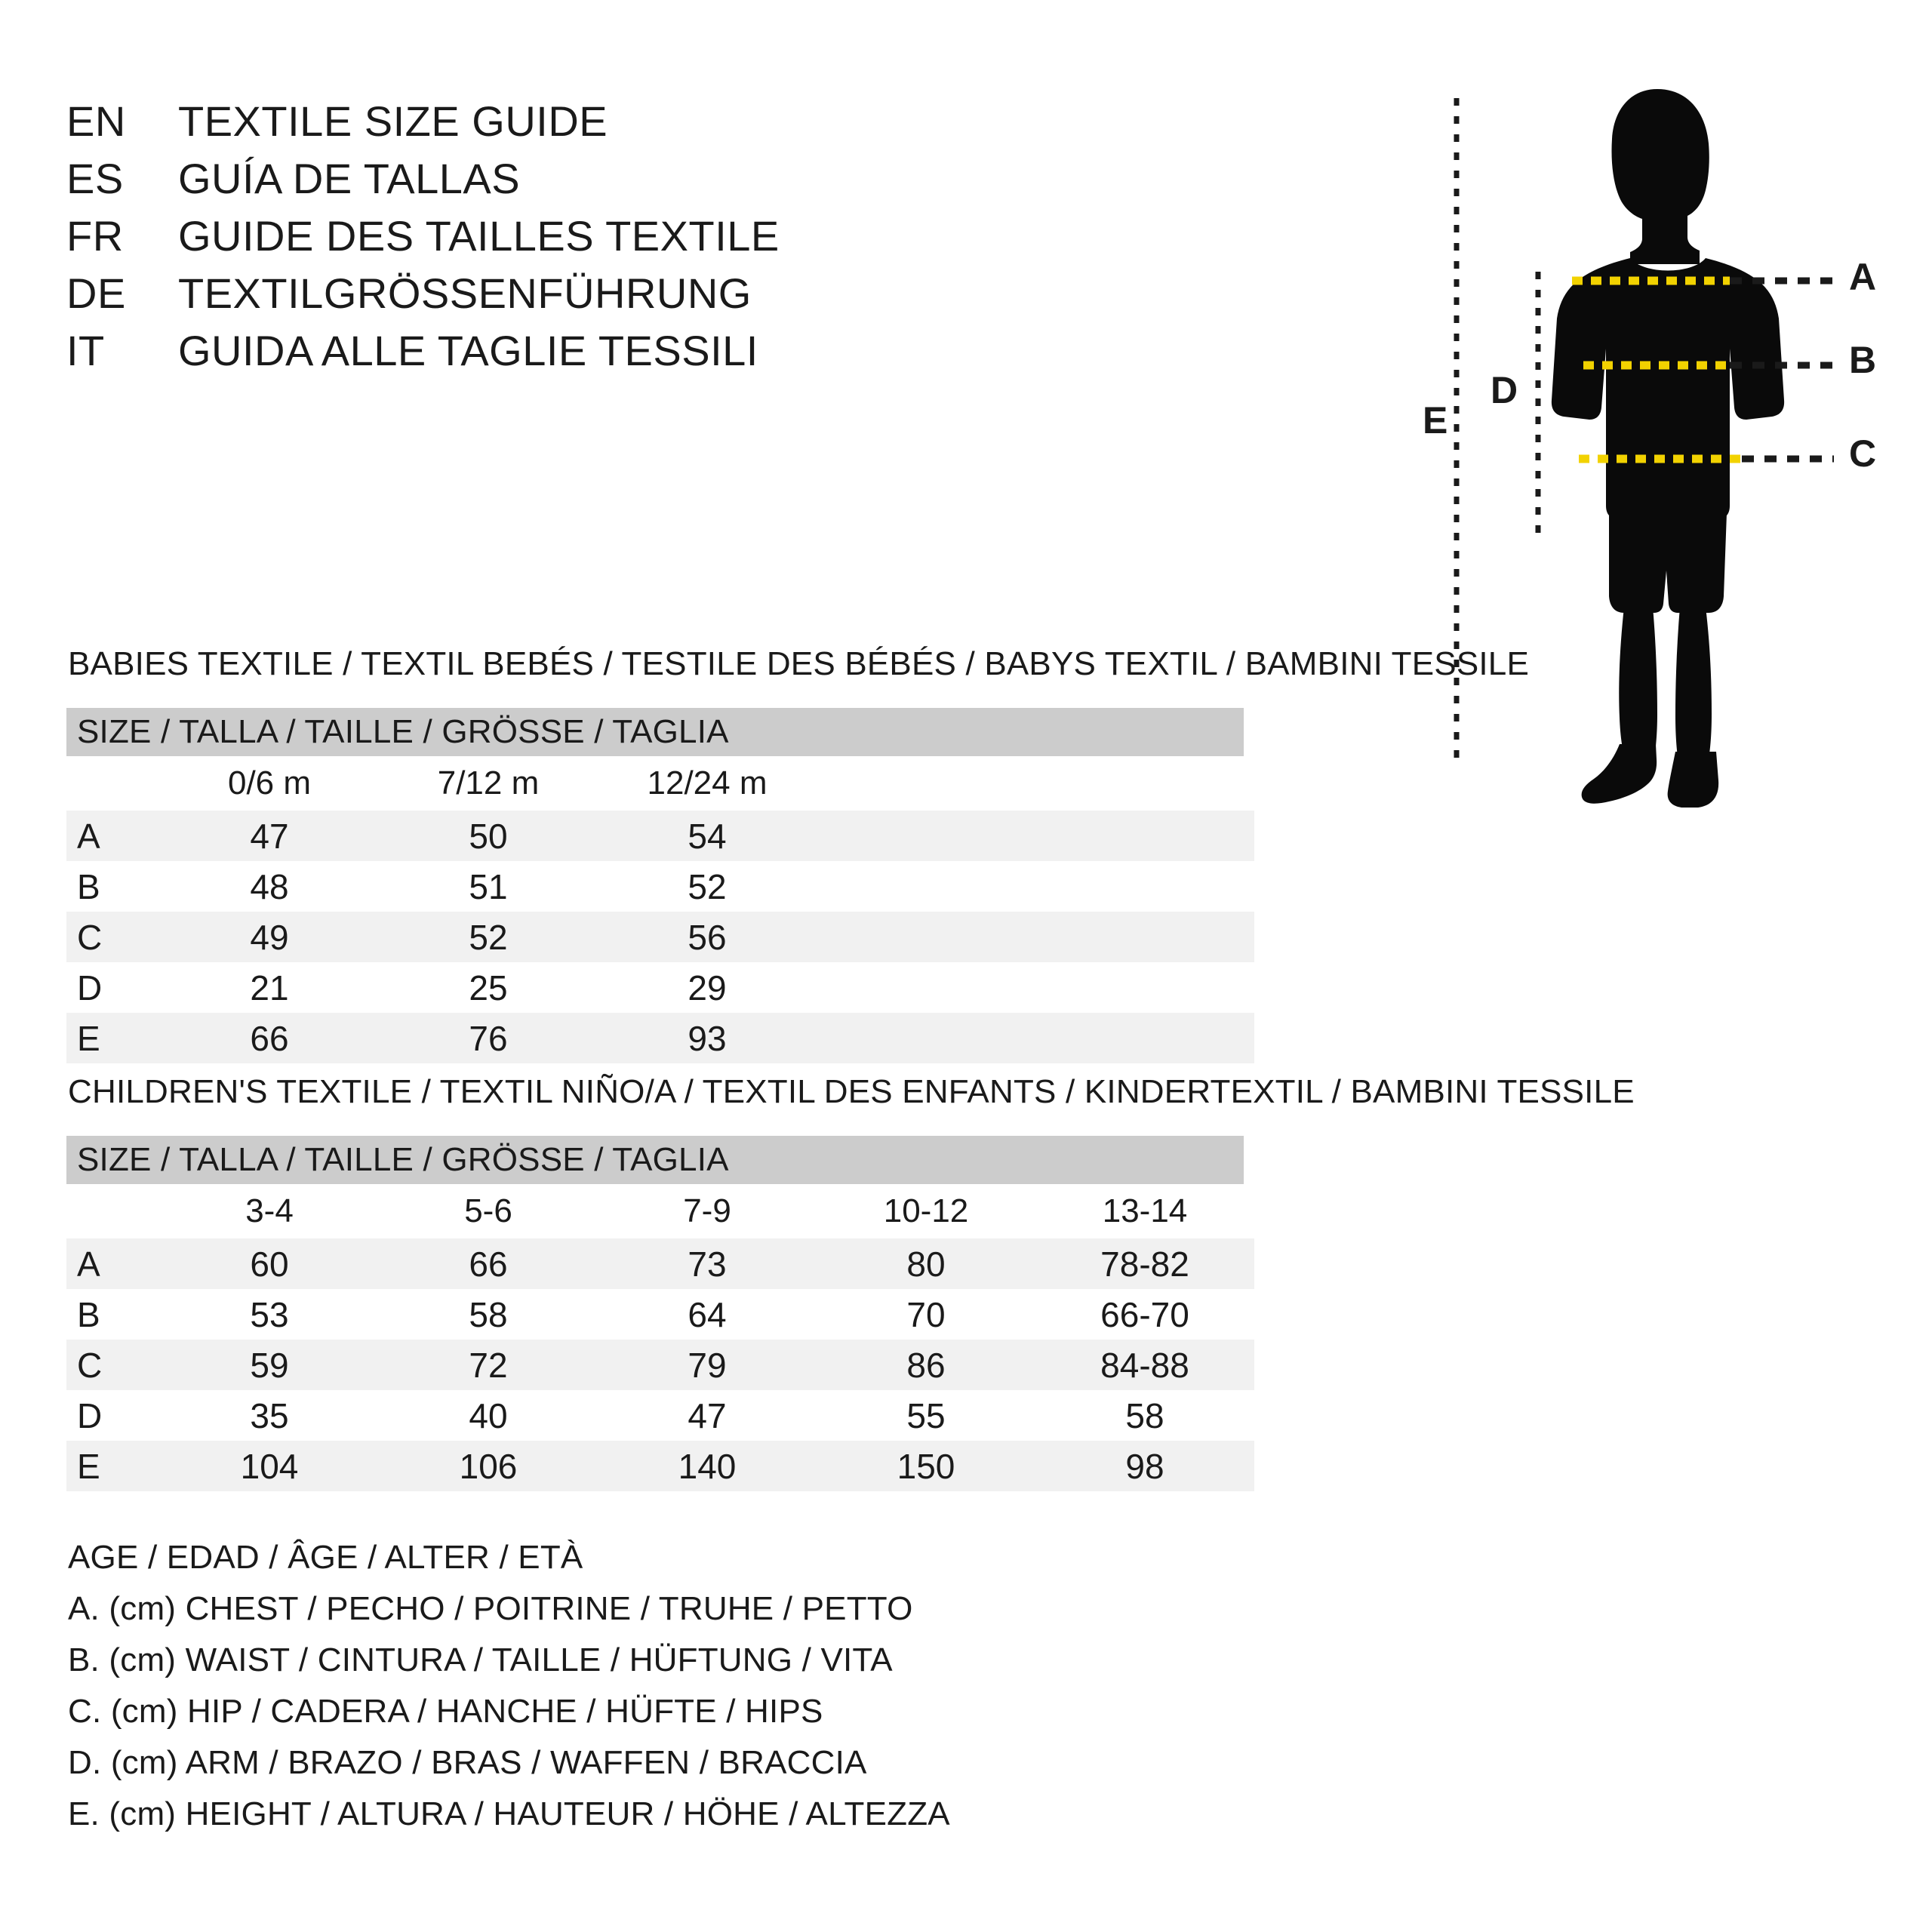  I want to click on table-row: A 60 66 73 80 78-82, so click(660, 1263).